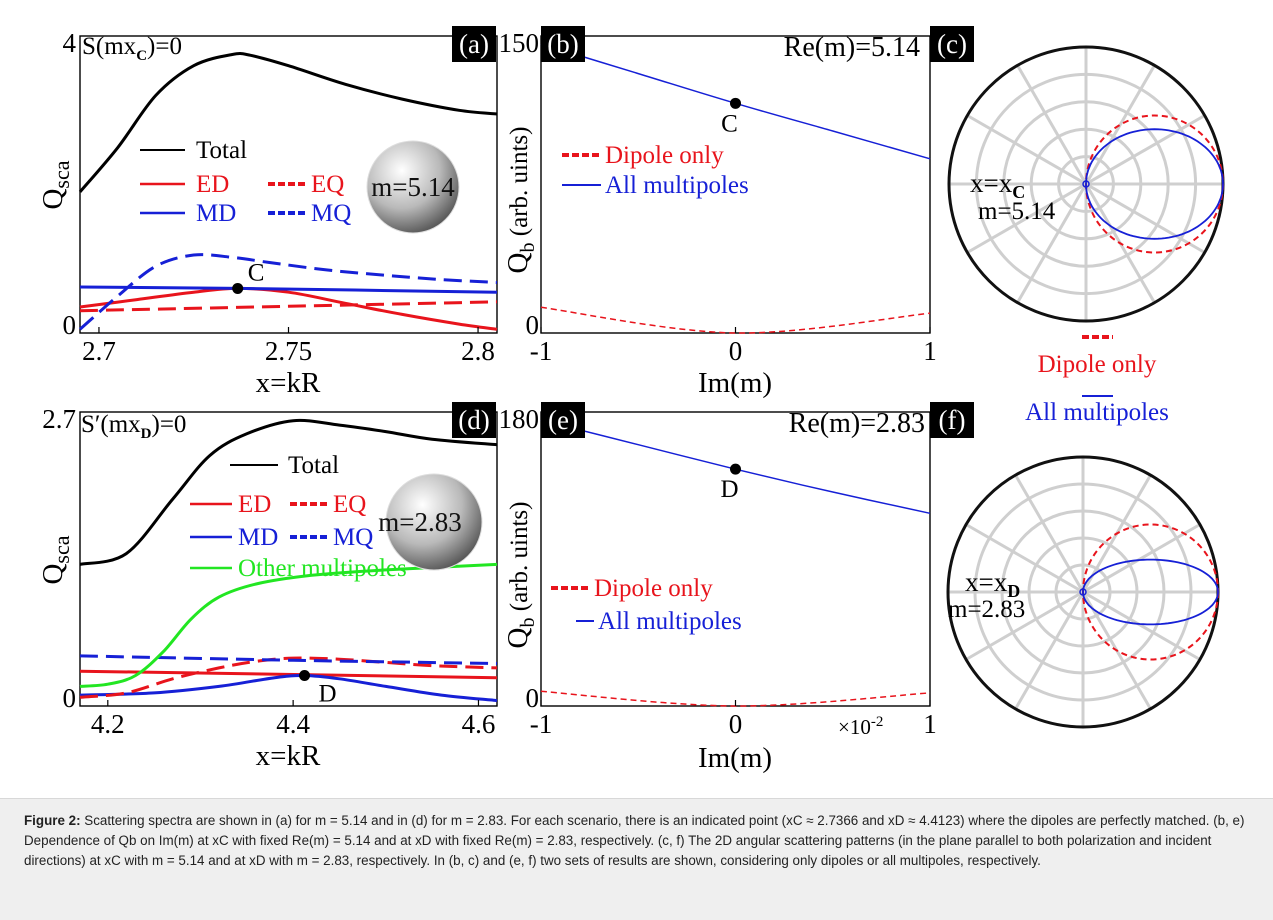 This screenshot has width=1273, height=920. Describe the element at coordinates (930, 724) in the screenshot. I see `panel-e-xtick: 1` at that location.